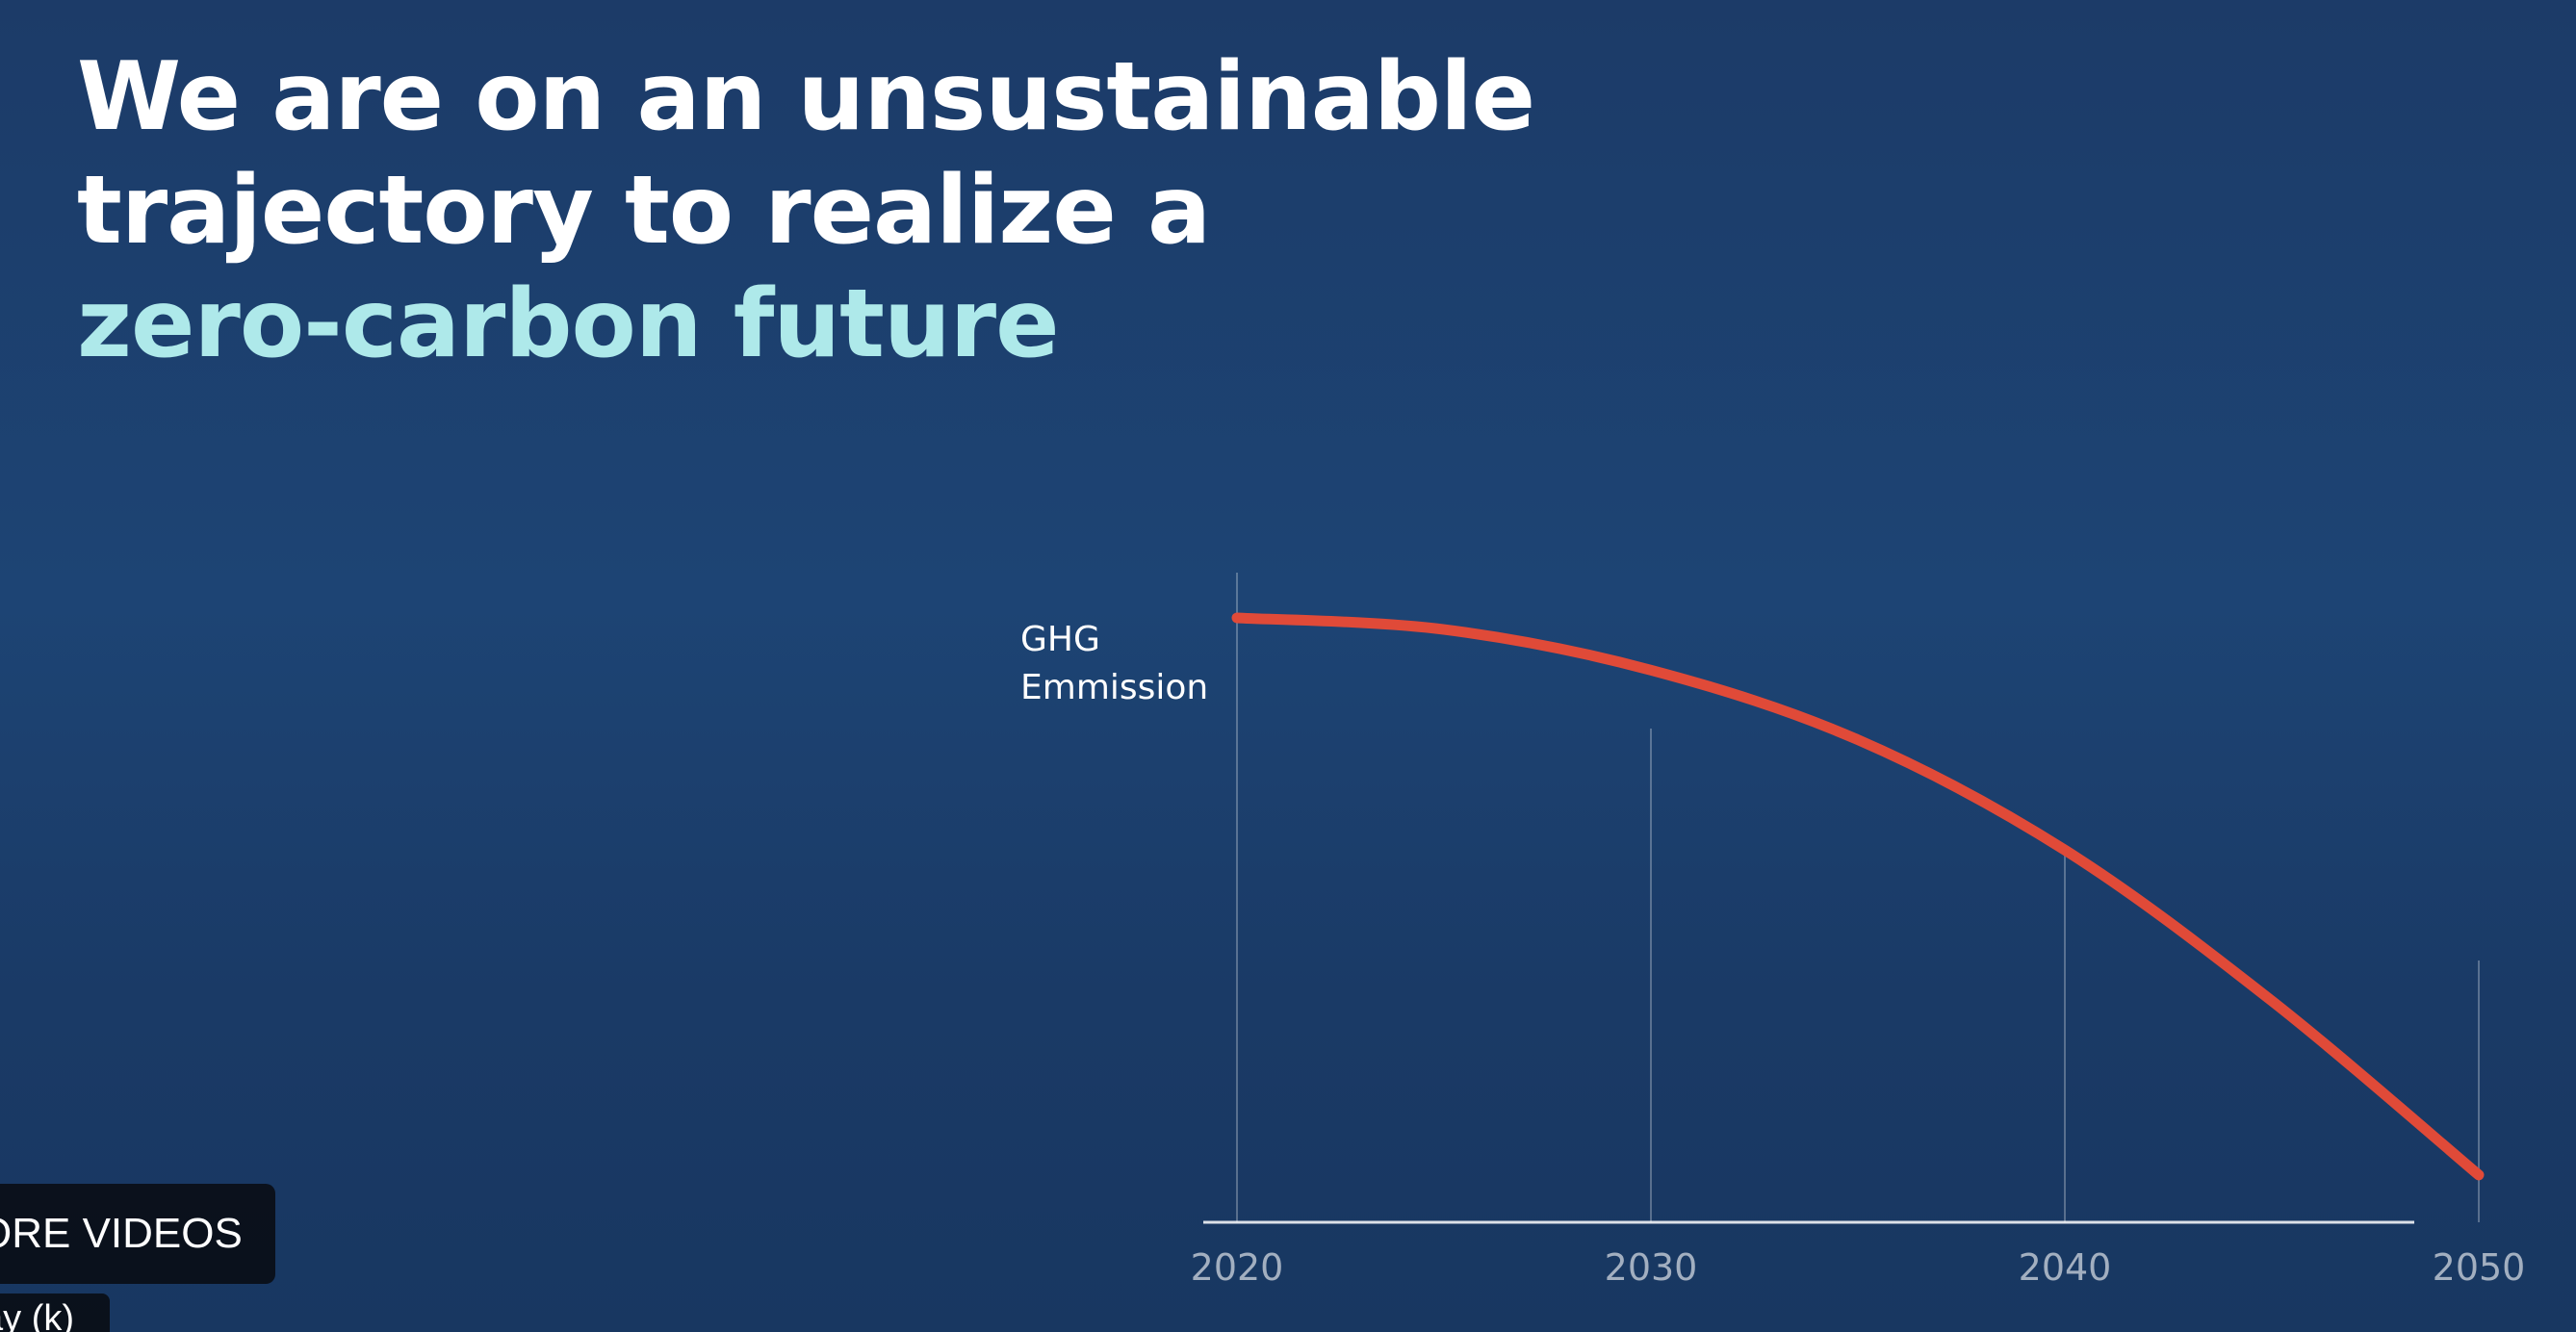 The width and height of the screenshot is (2576, 1332). I want to click on headline-line-2: trajectory to realize a, so click(644, 211).